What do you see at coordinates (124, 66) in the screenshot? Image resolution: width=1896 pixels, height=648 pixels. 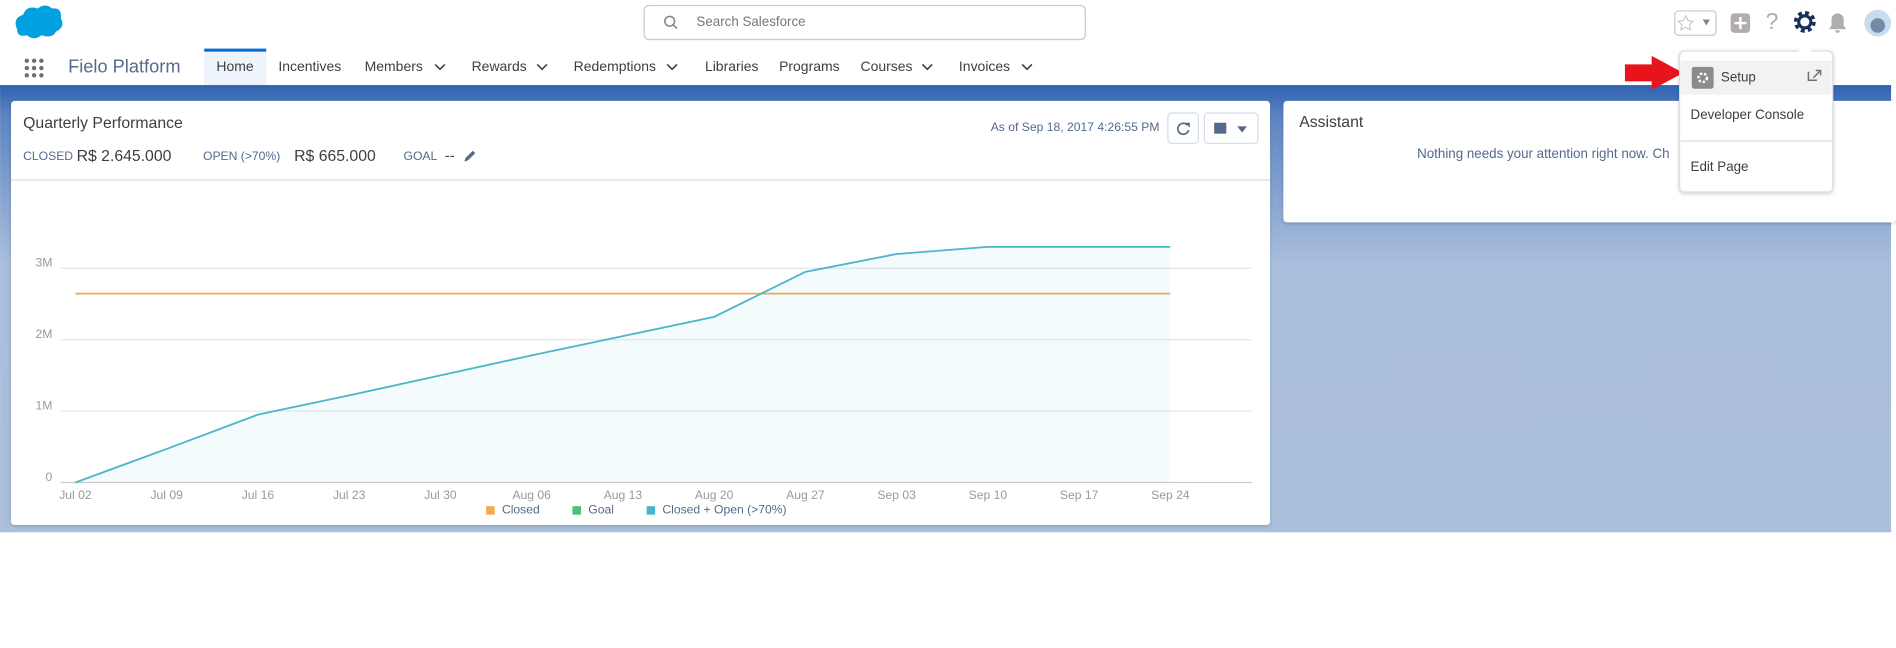 I see `app-name: Fielo Platform` at bounding box center [124, 66].